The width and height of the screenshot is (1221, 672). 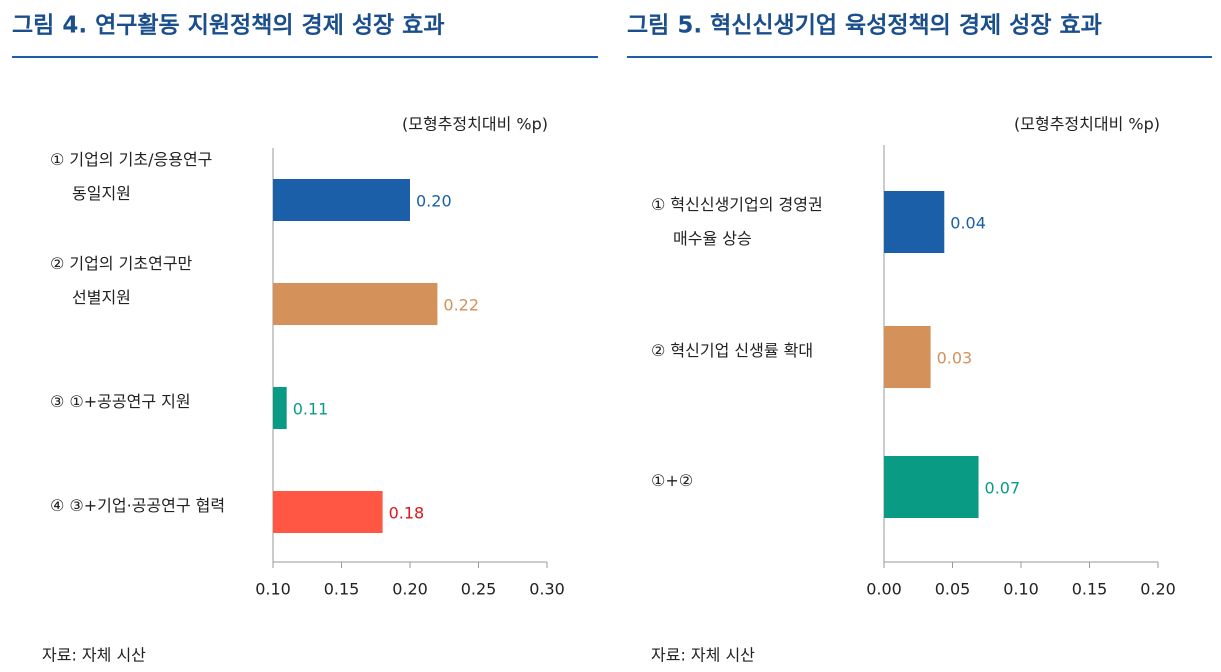 I want to click on chart-title: 그림 4. 연구활동 지원정책의 경제 성장 효과, so click(x=228, y=26).